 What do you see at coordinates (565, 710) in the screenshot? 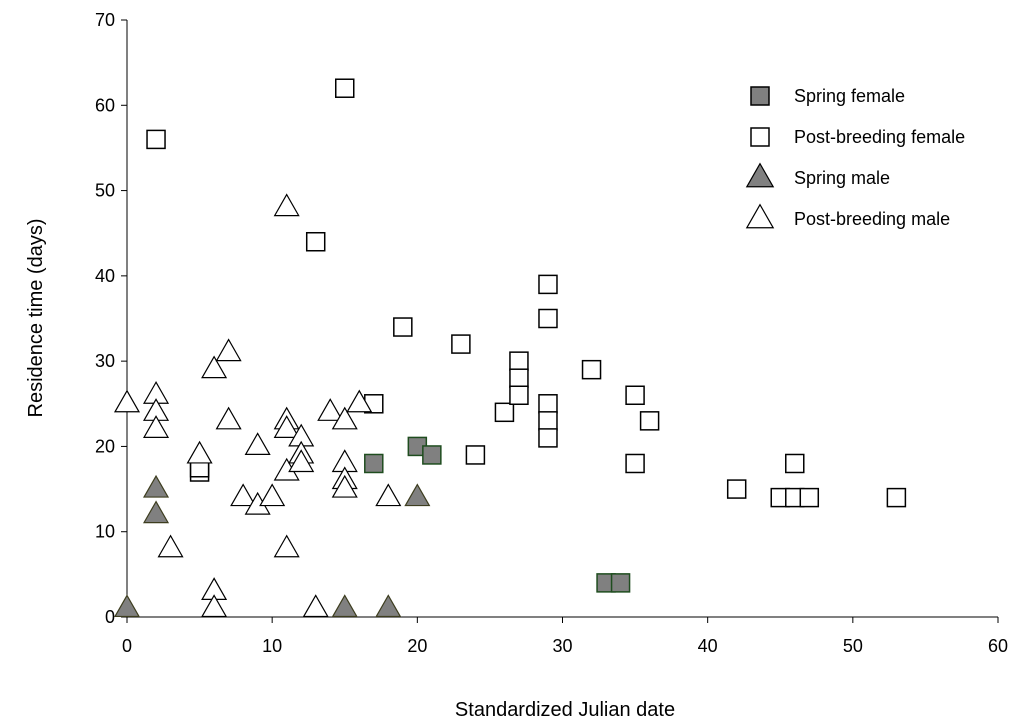
I see `x-axis-title: Standardized Julian date` at bounding box center [565, 710].